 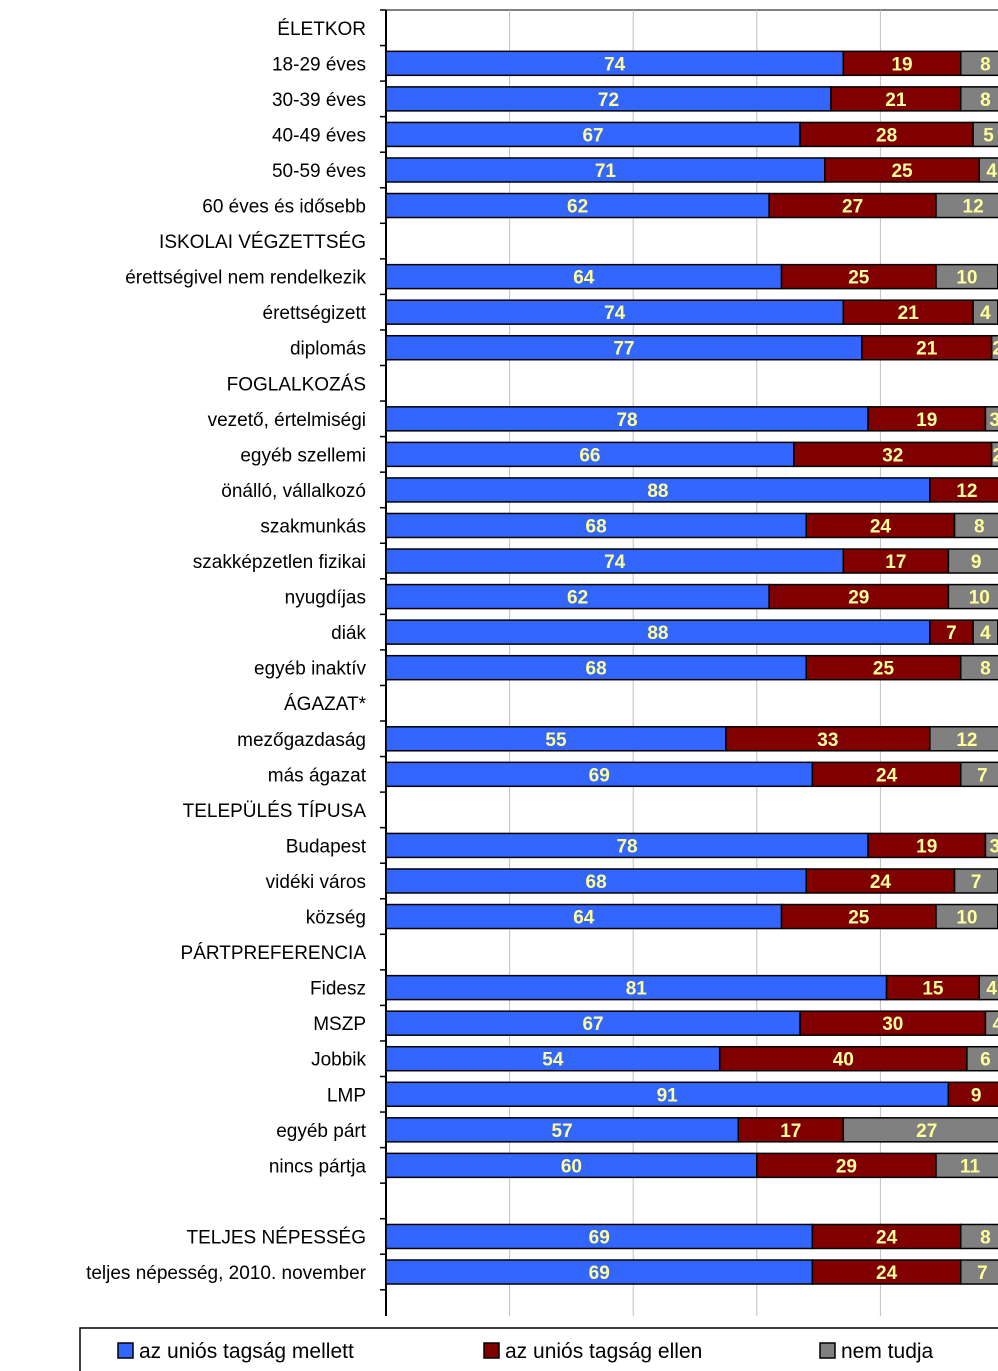 I want to click on category-label: teljes népesség, 2010. november, so click(x=226, y=1273).